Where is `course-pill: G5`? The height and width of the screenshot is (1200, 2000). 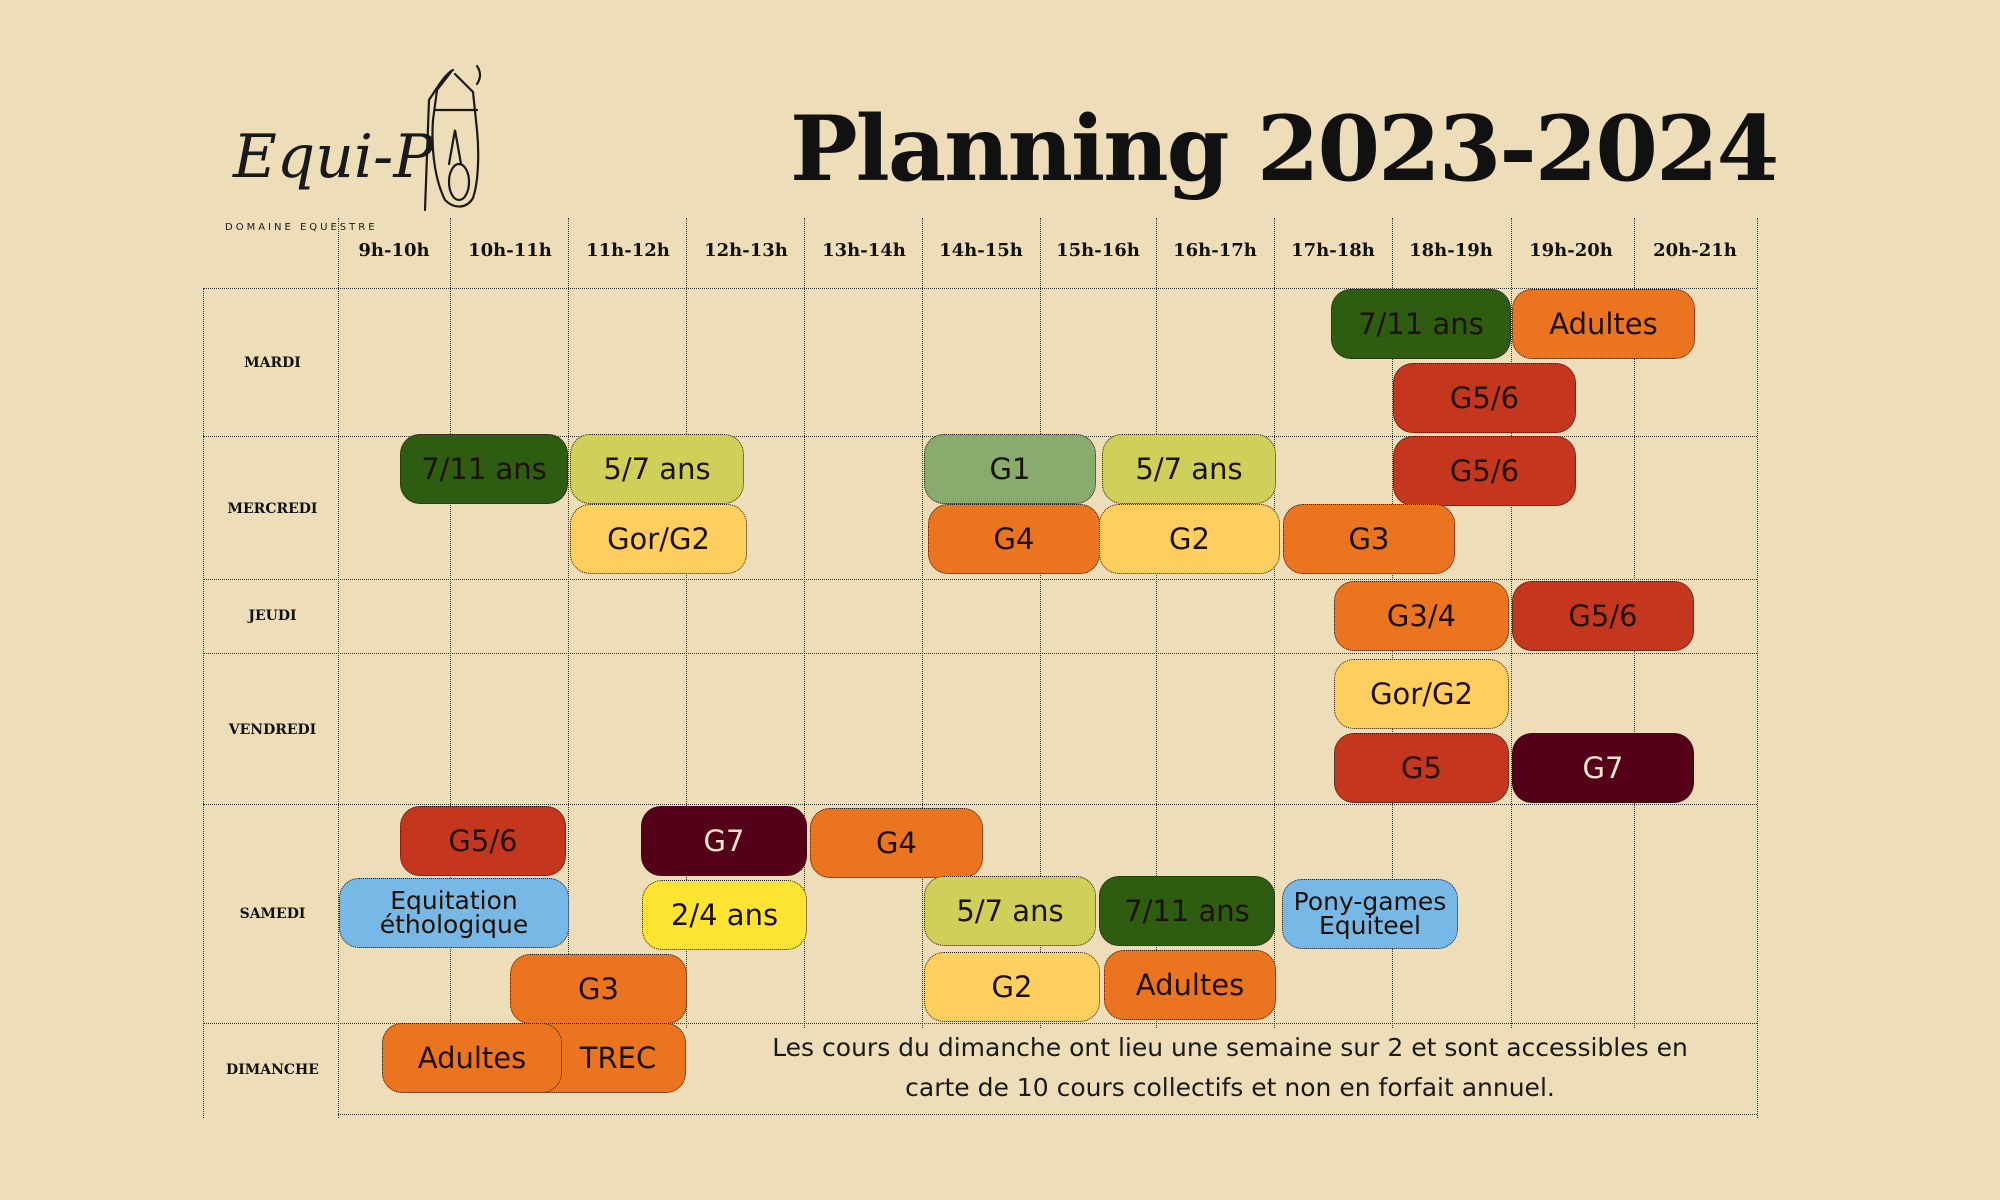 course-pill: G5 is located at coordinates (1421, 768).